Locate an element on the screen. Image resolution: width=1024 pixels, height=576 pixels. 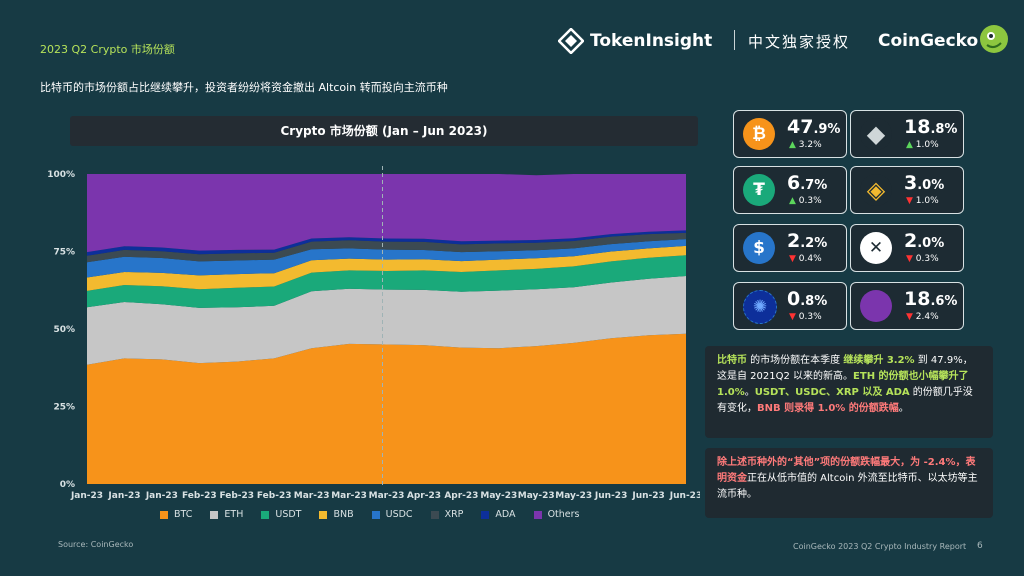
area-xrp is located at coordinates (386, 247).